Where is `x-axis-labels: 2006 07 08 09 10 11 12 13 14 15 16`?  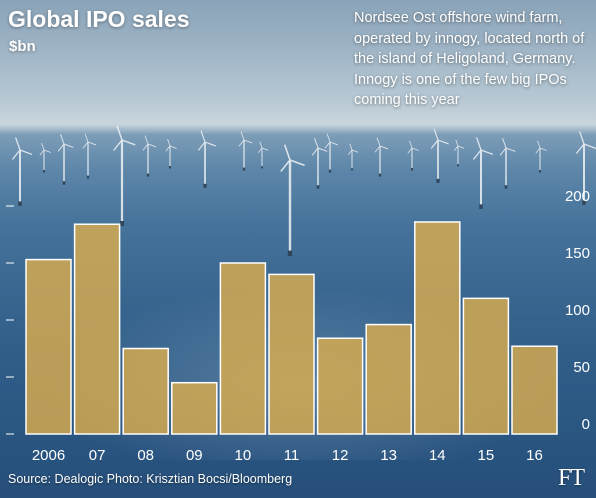
x-axis-labels: 2006 07 08 09 10 11 12 13 14 15 16 is located at coordinates (287, 455).